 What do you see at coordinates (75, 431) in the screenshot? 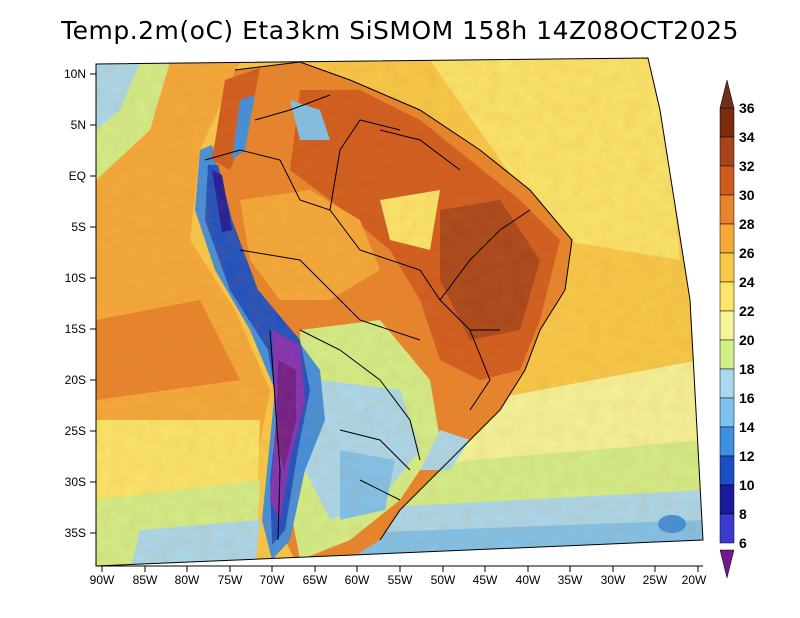
I see `lat-label: 25S` at bounding box center [75, 431].